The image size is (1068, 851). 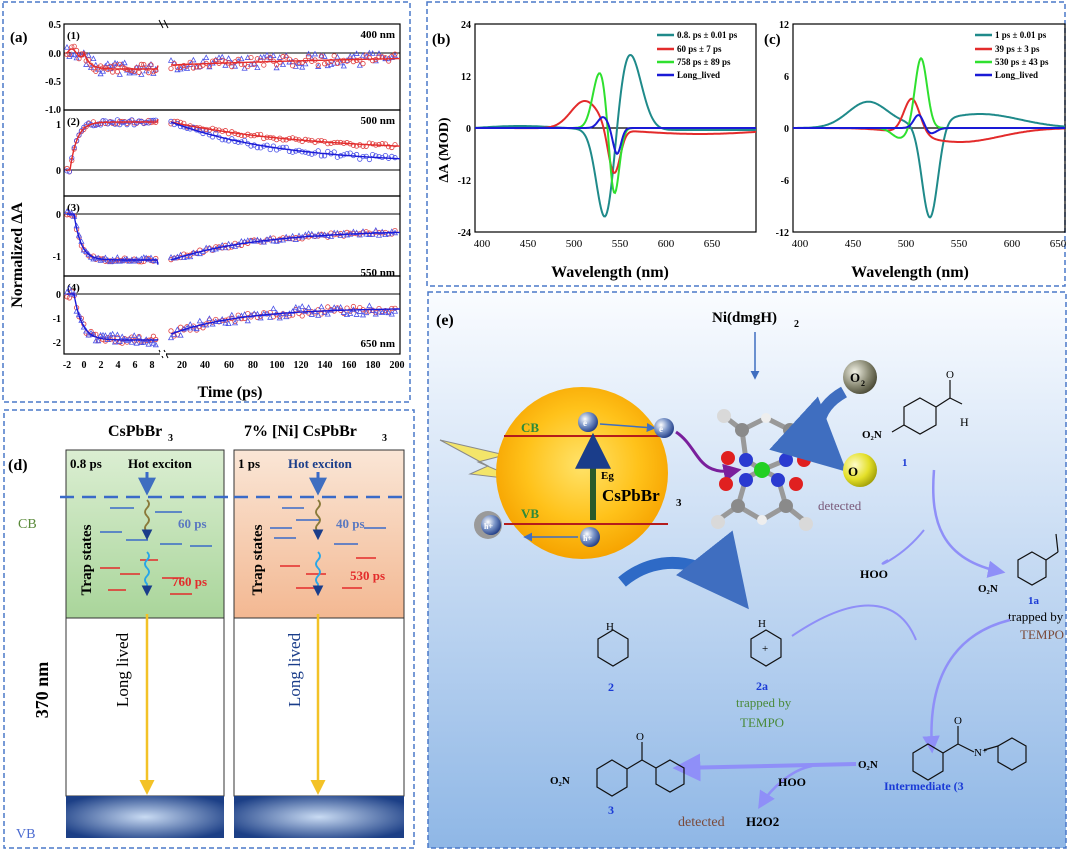 What do you see at coordinates (620, 244) in the screenshot?
I see `b-xtick: 550` at bounding box center [620, 244].